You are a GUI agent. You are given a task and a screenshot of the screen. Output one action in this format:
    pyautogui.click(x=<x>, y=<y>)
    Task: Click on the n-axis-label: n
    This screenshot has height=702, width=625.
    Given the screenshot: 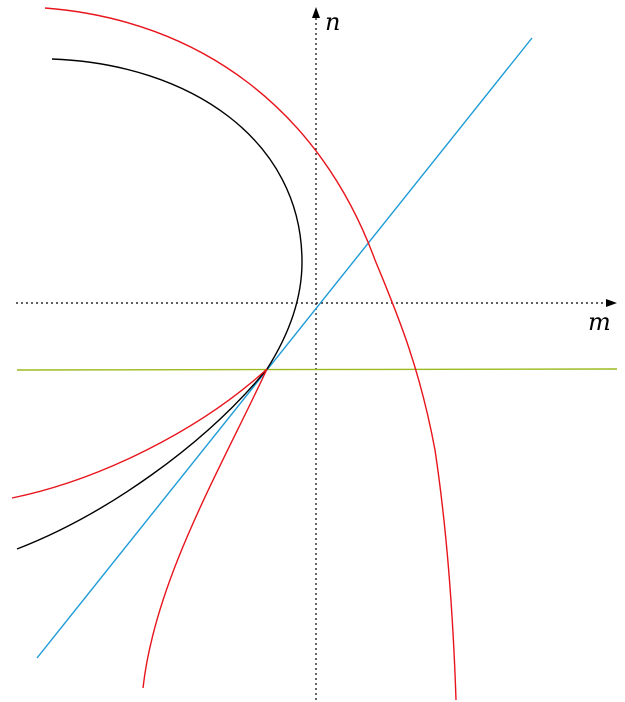 What is the action you would take?
    pyautogui.click(x=332, y=22)
    